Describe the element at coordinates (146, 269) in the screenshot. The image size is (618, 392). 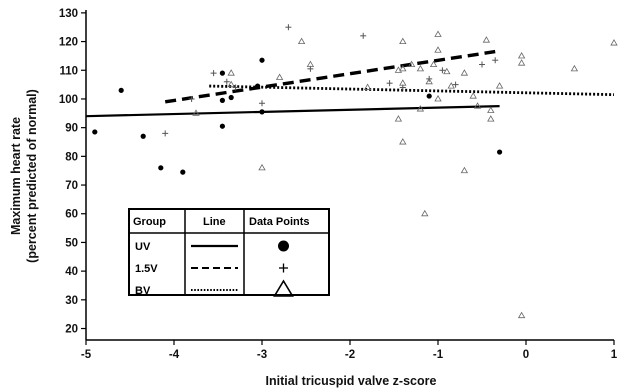
I see `legend-label: 1.5V` at that location.